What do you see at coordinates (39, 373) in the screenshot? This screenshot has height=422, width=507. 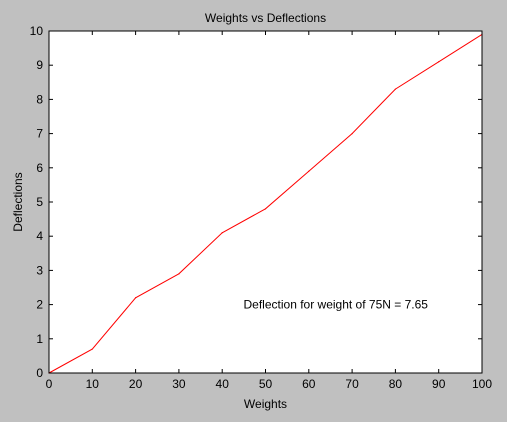 I see `y-tick-label: 0` at bounding box center [39, 373].